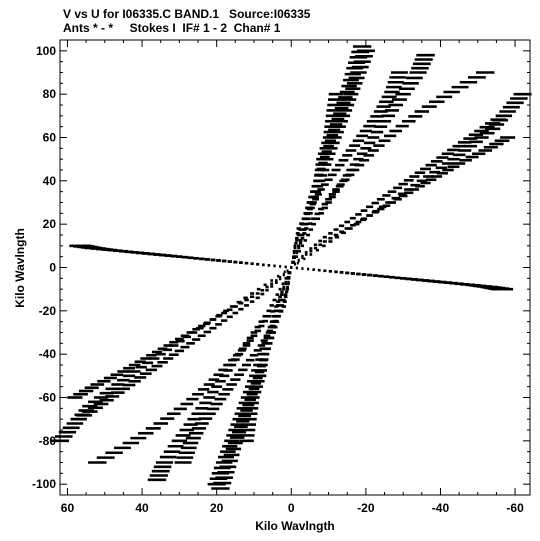 The image size is (540, 541). What do you see at coordinates (48, 354) in the screenshot?
I see `y-tick-label: -40` at bounding box center [48, 354].